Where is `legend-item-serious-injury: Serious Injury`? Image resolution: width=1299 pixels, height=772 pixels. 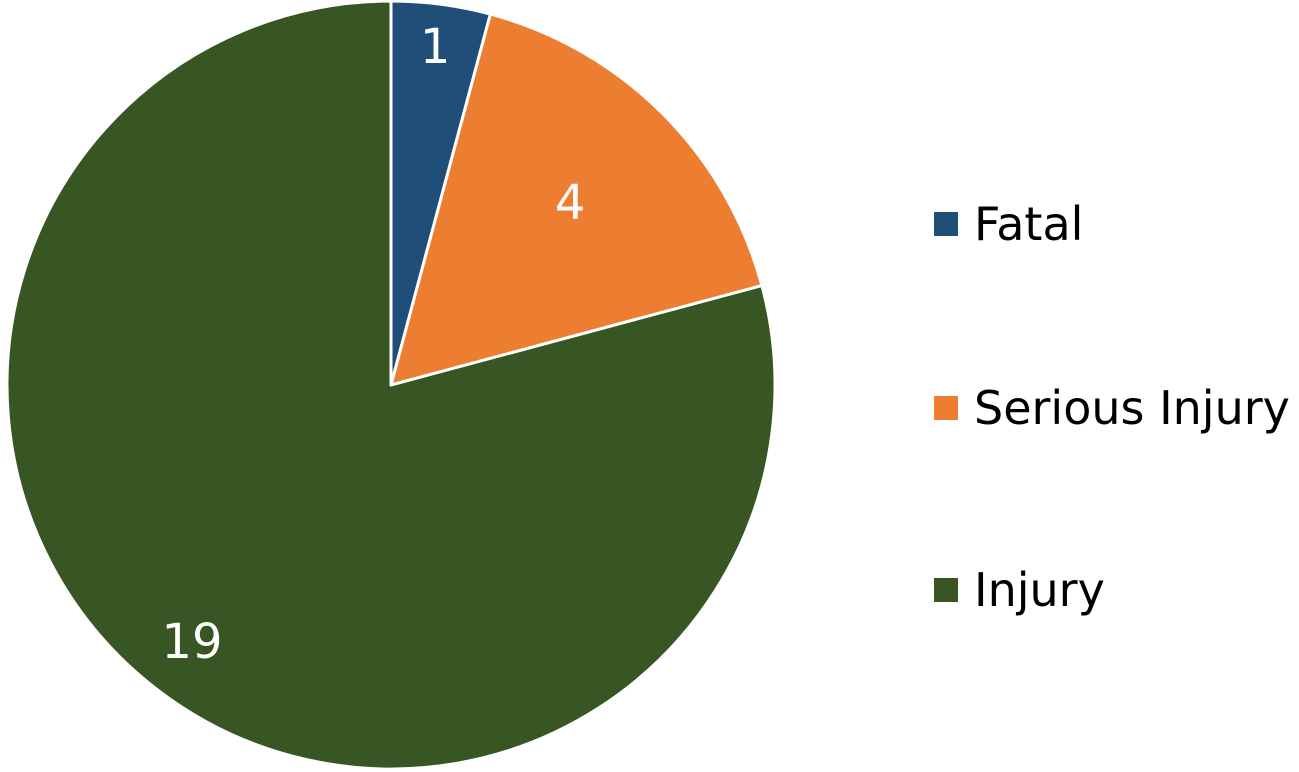 legend-item-serious-injury: Serious Injury is located at coordinates (1112, 408).